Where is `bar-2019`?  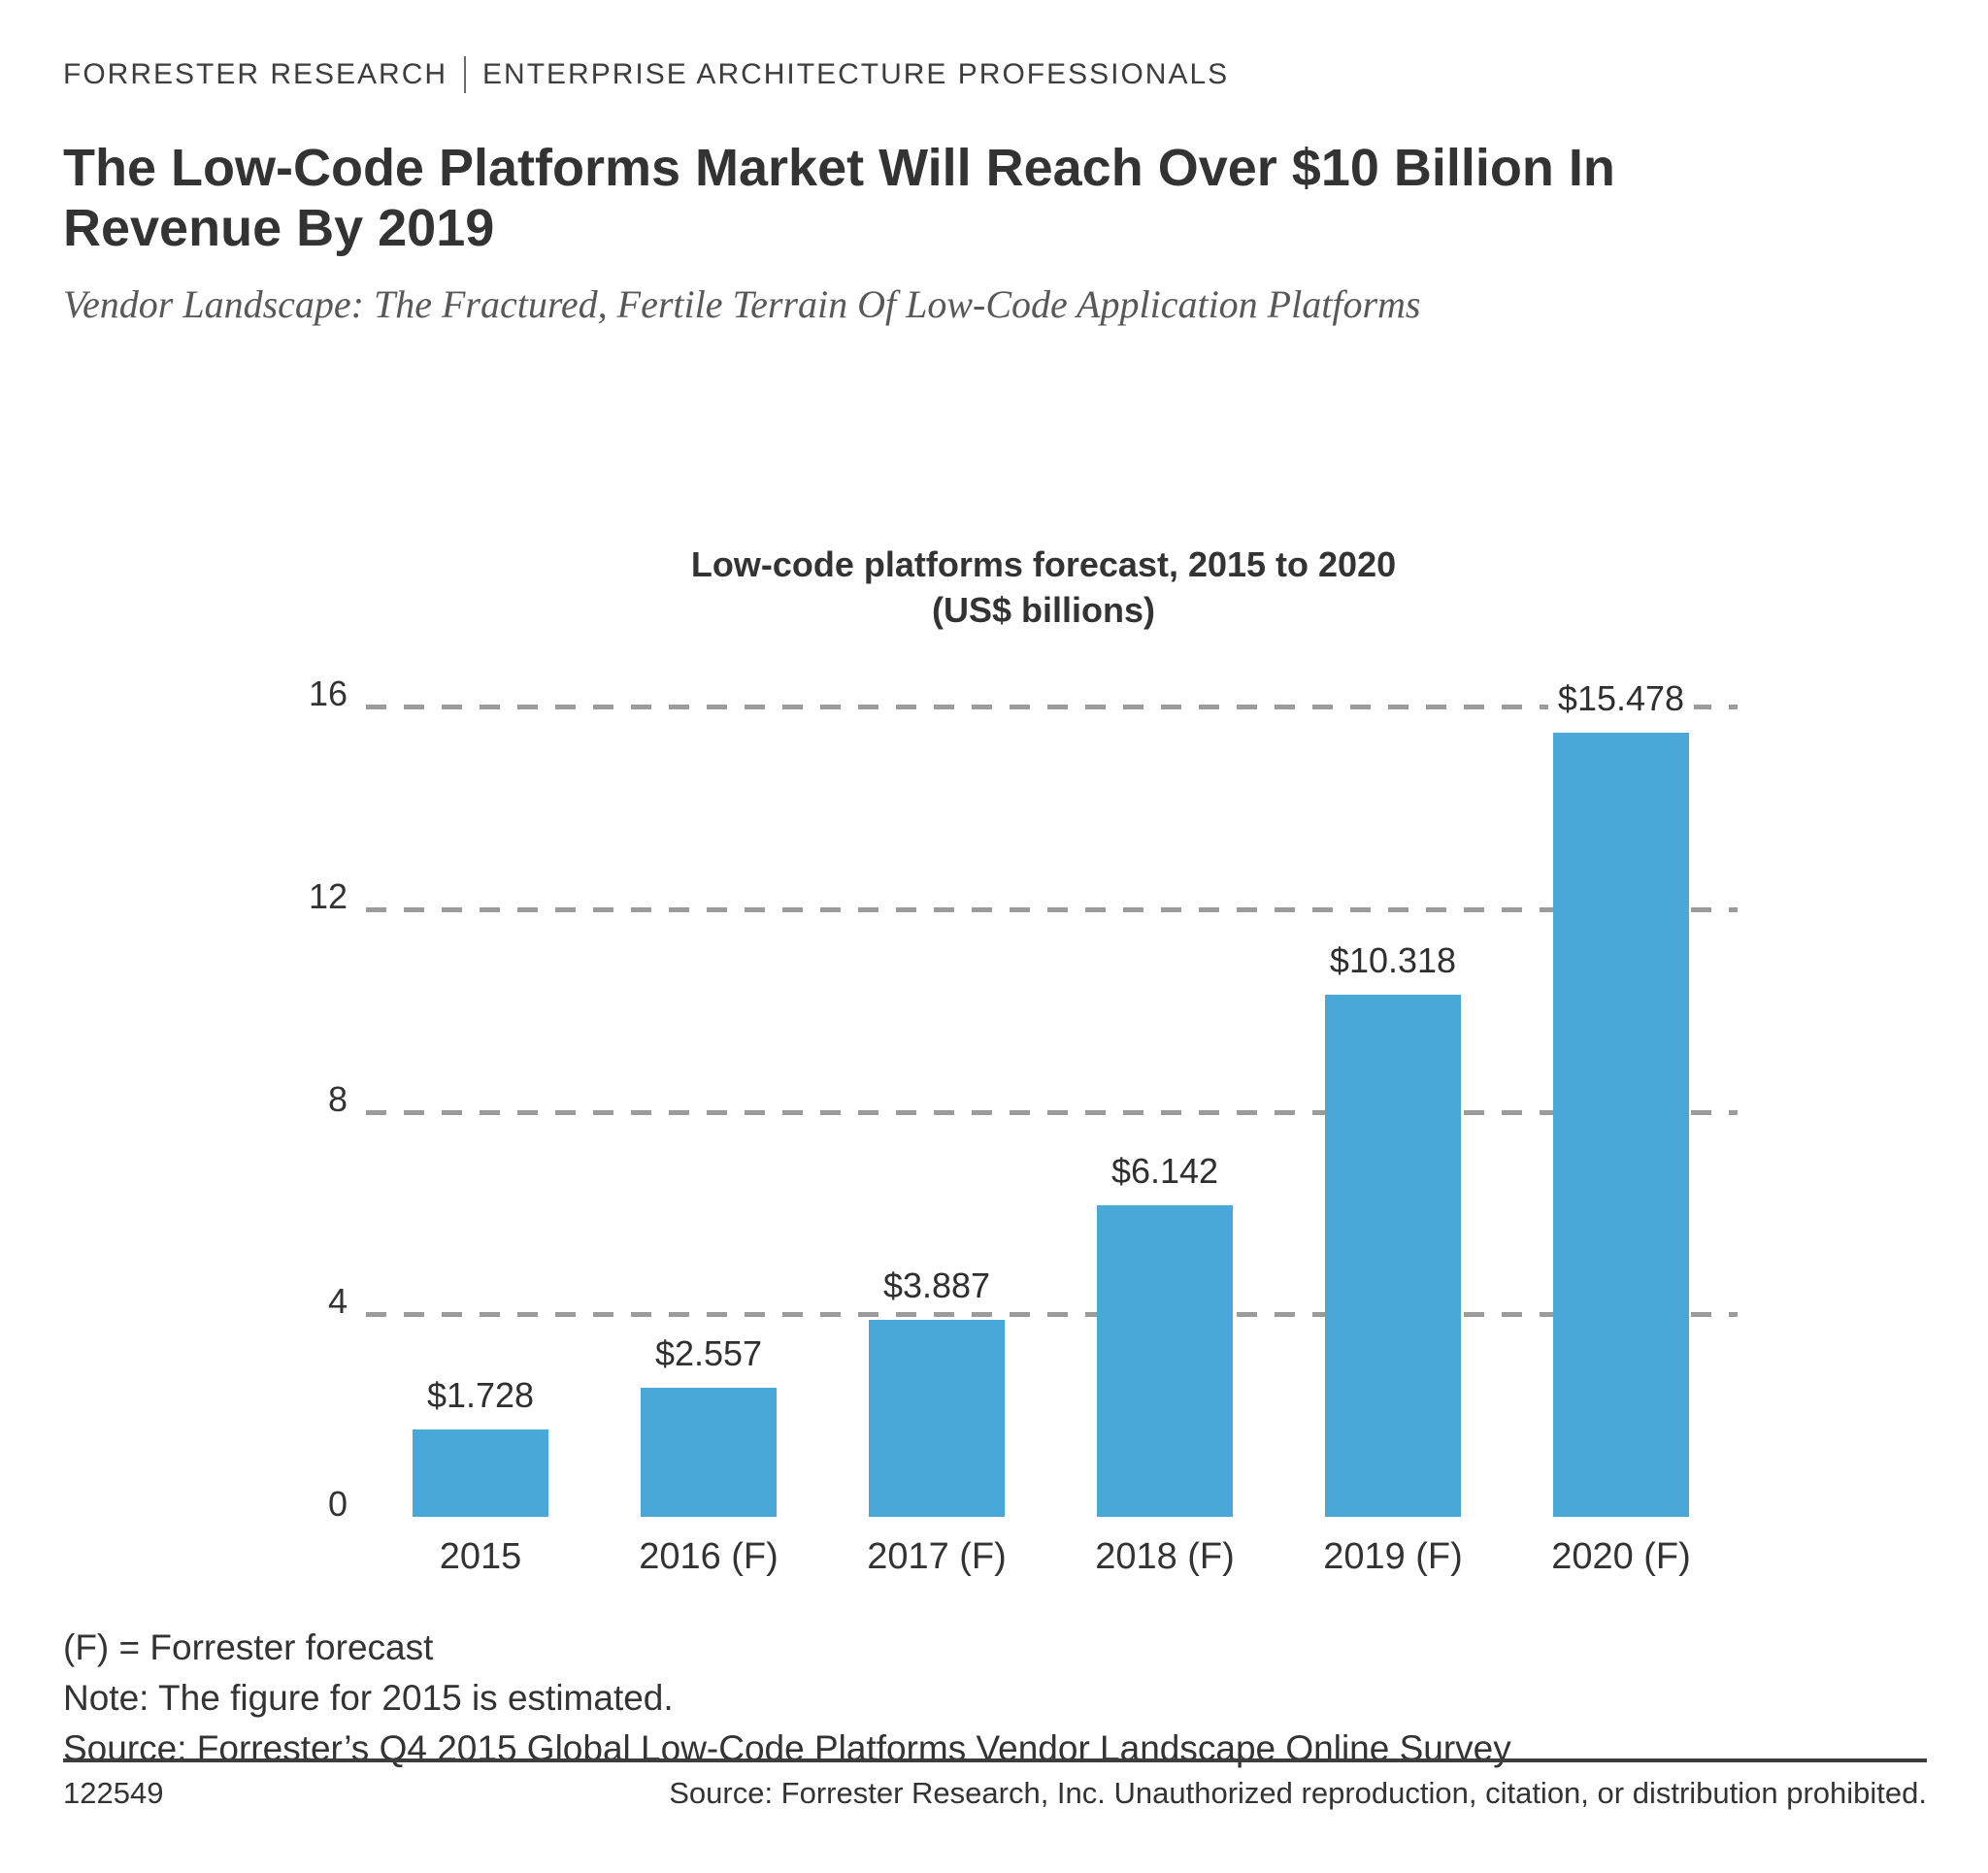 bar-2019 is located at coordinates (1393, 1255).